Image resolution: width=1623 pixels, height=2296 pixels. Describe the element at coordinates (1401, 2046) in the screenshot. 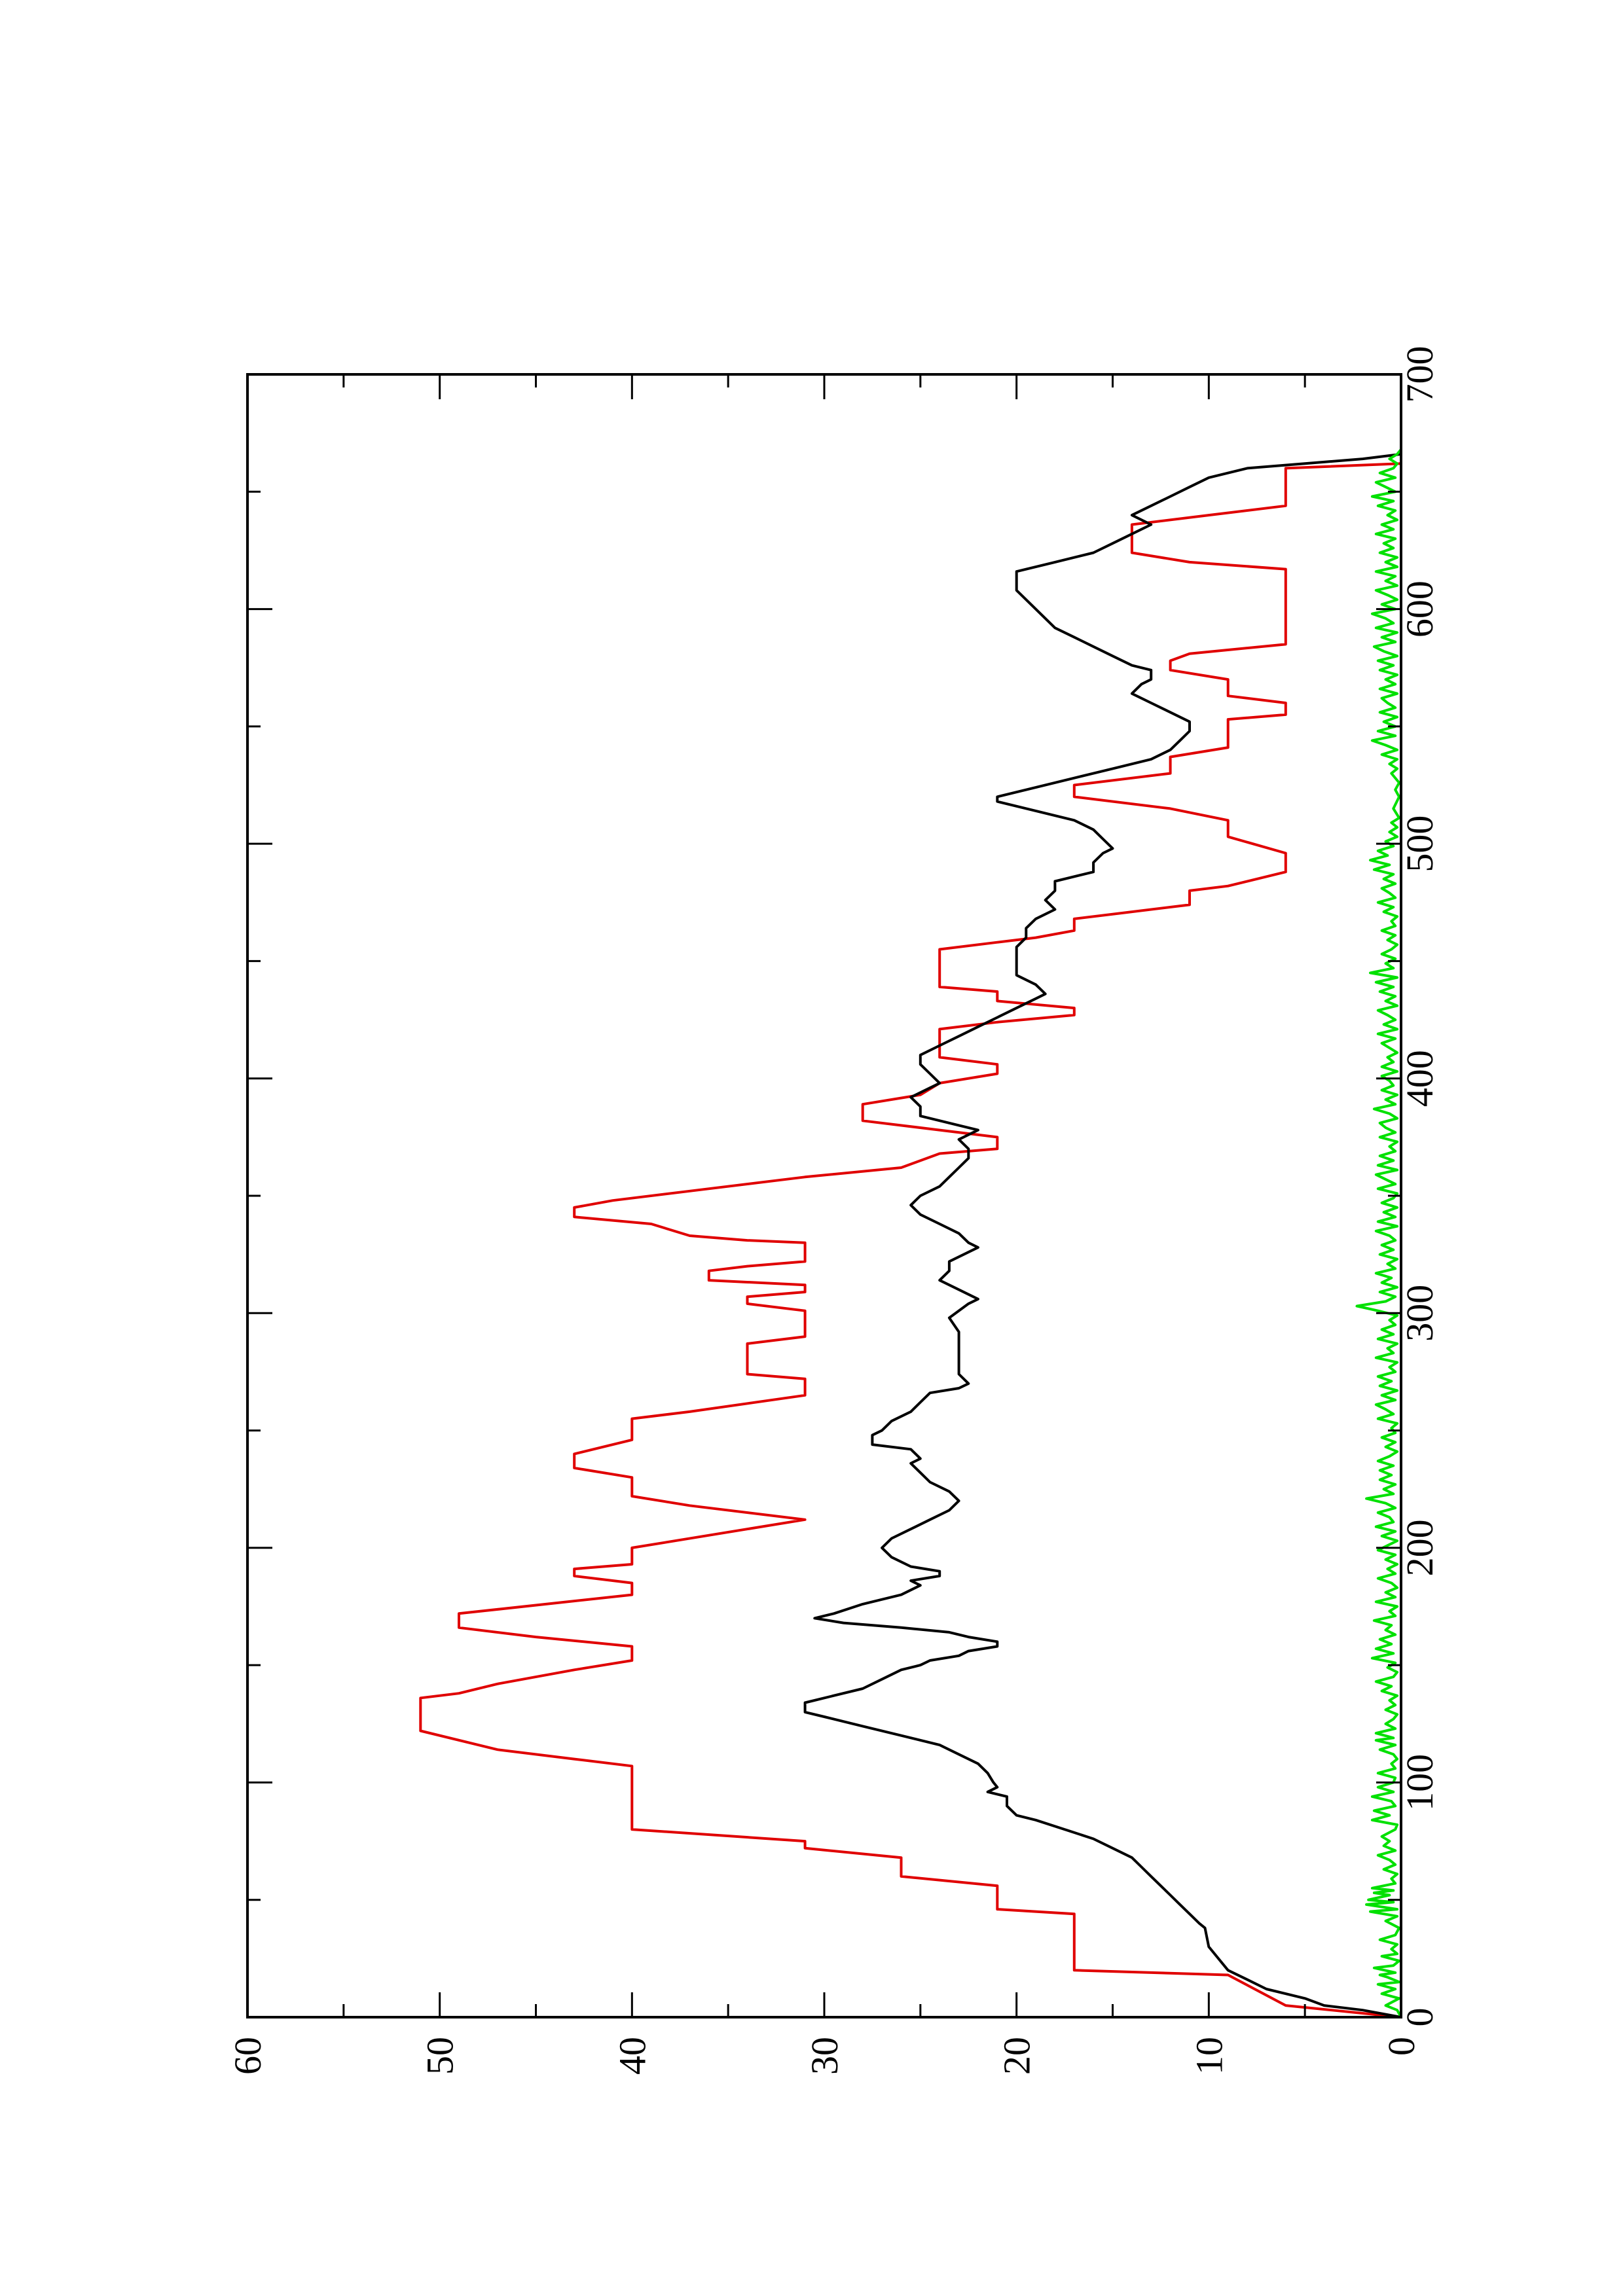

I see `y-tick-label: 0` at that location.